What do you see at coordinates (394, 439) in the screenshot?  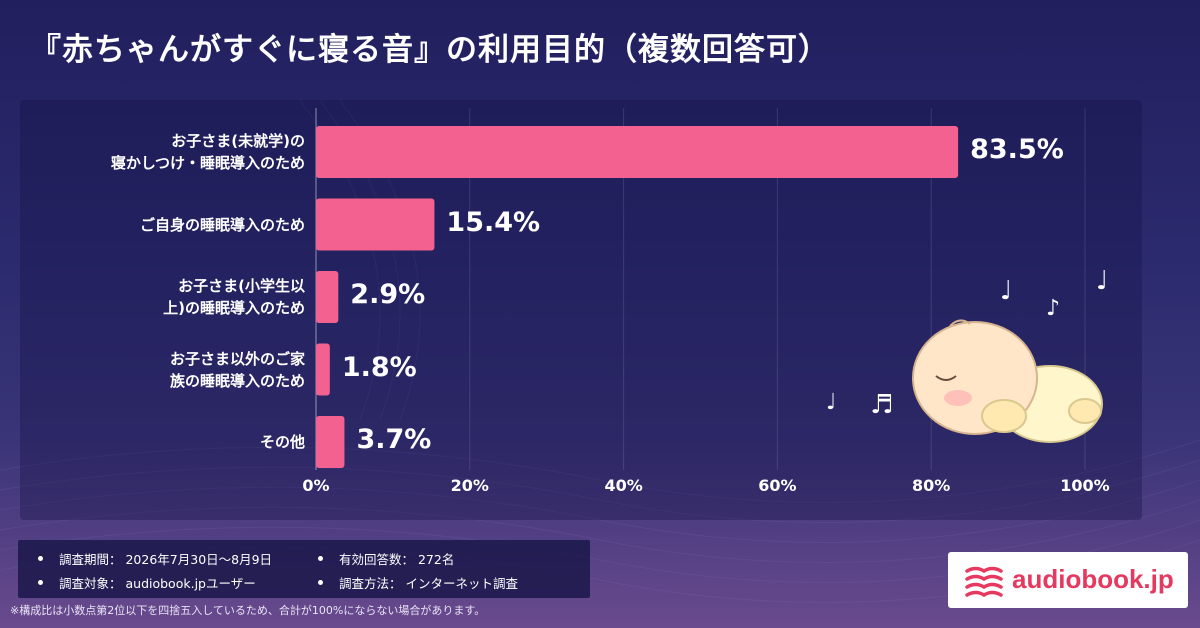 I see `value-label: 3.7%` at bounding box center [394, 439].